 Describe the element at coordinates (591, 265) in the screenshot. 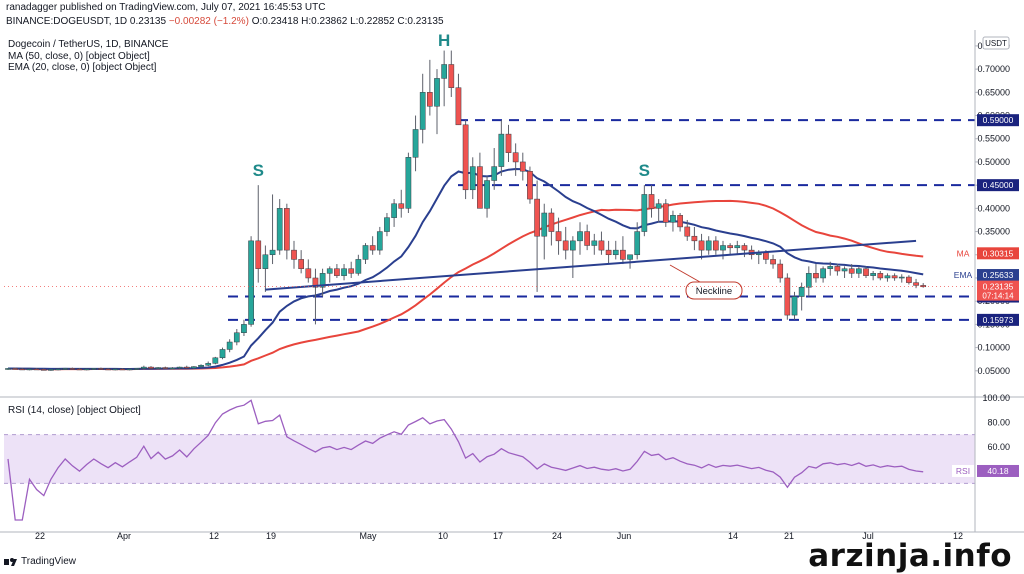

I see `neckline` at that location.